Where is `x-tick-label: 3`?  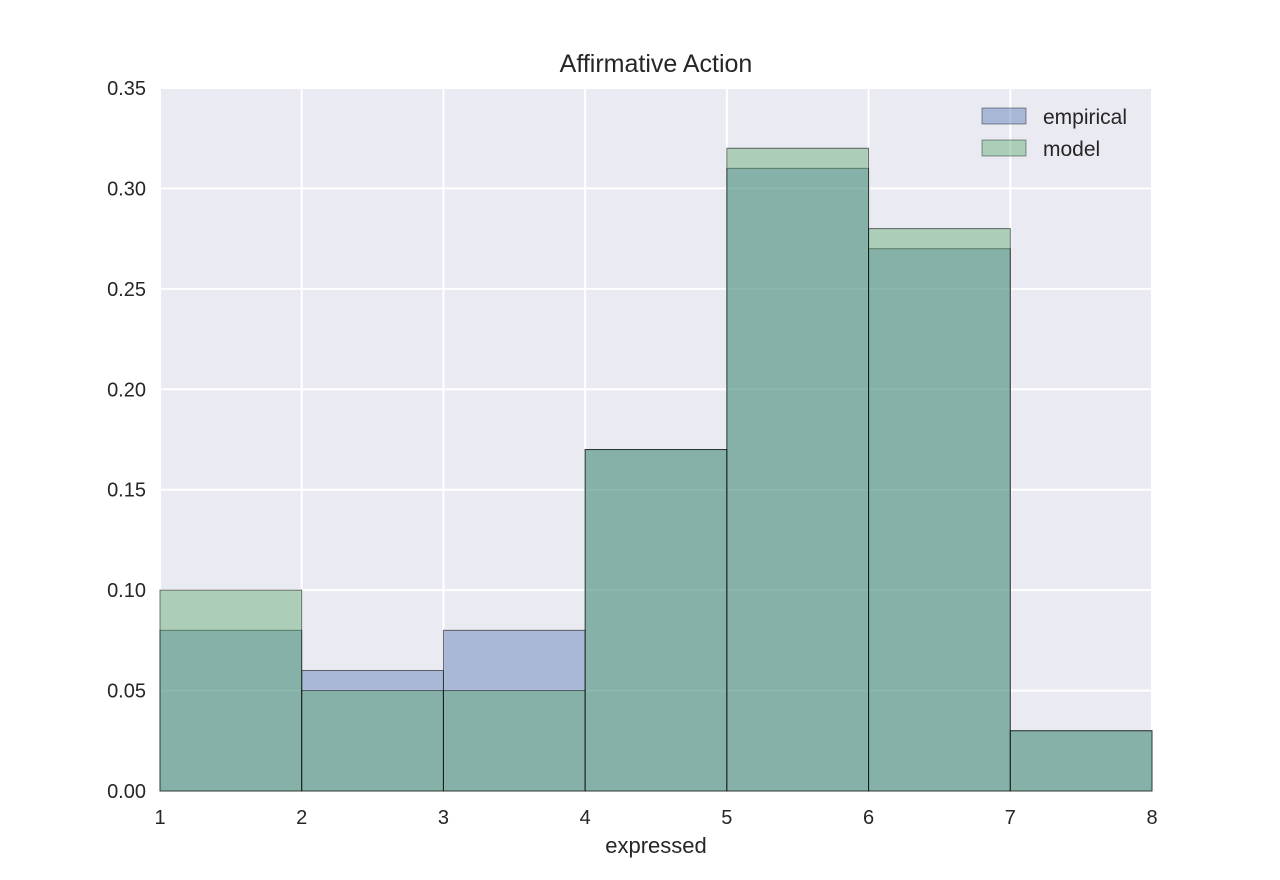 x-tick-label: 3 is located at coordinates (443, 818).